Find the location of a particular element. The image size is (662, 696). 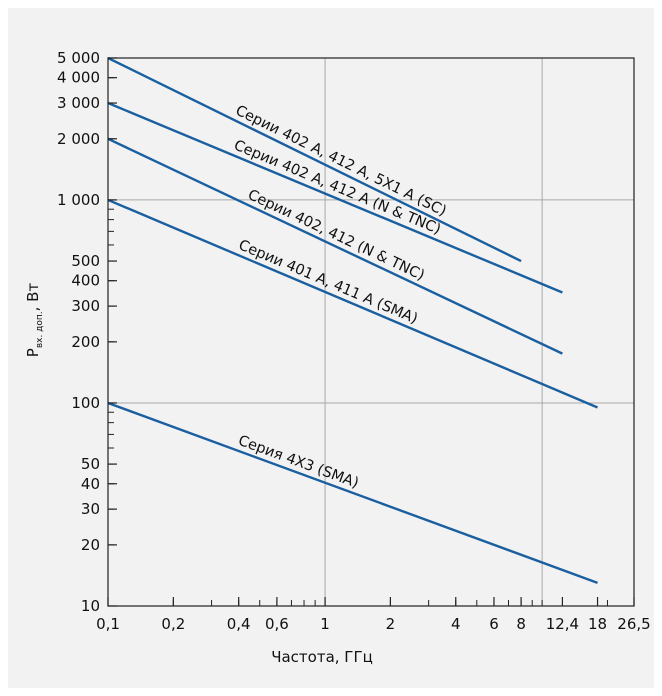

y-tick-label: 50 is located at coordinates (90, 464).